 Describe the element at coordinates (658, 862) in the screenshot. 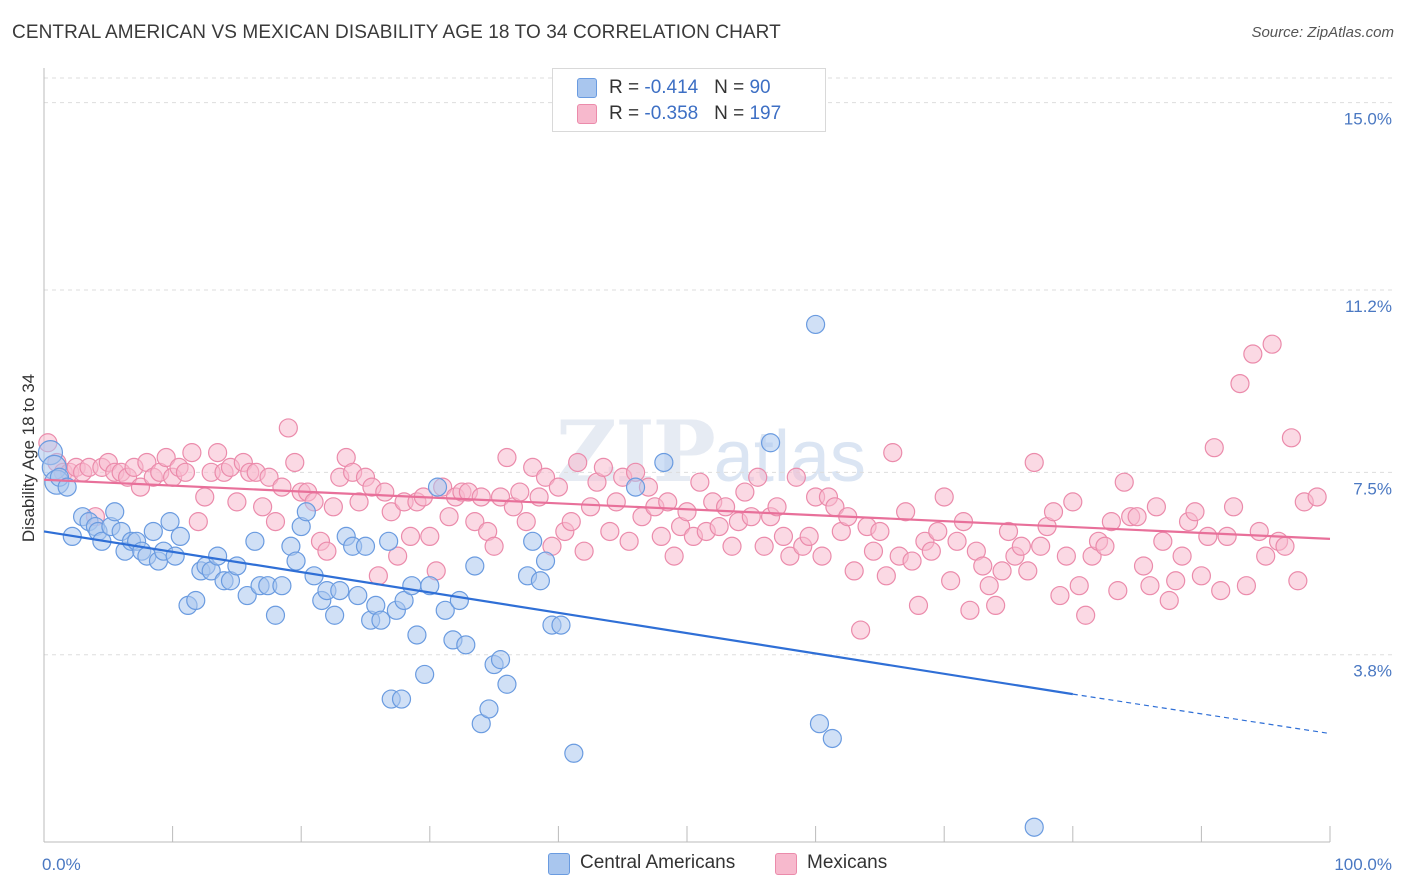

I see `legend-label: Central Americans` at that location.